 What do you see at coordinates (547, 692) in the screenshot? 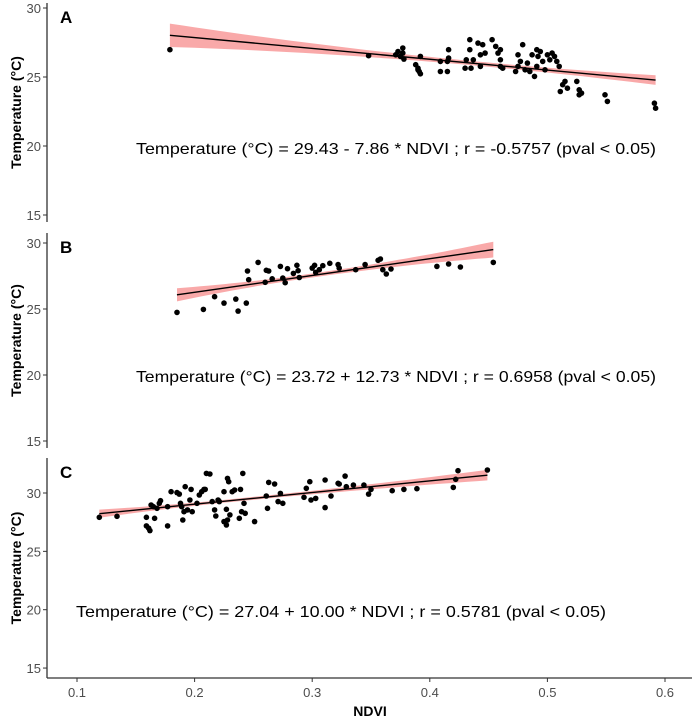
I see `x-tick-label: 0.5` at bounding box center [547, 692].